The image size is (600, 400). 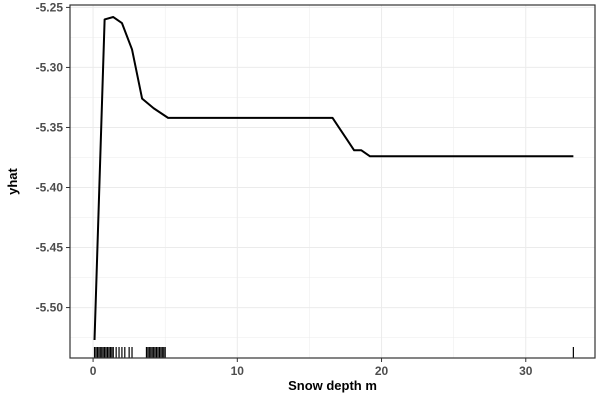 What do you see at coordinates (50, 248) in the screenshot?
I see `y-tick-label: -5.45` at bounding box center [50, 248].